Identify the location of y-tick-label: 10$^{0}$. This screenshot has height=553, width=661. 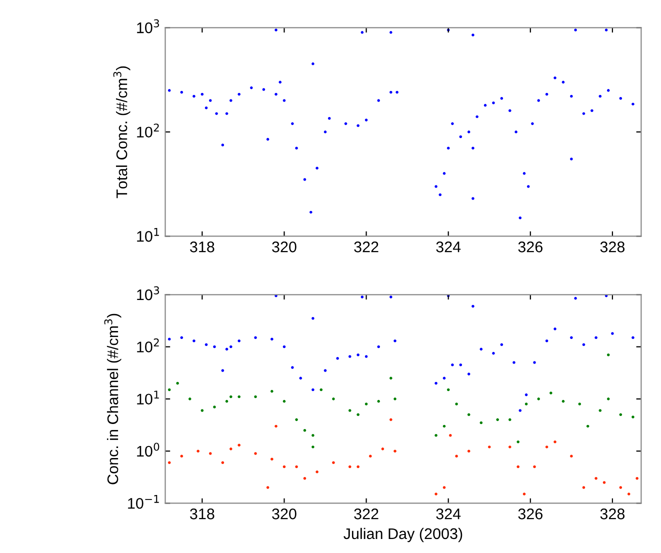
(148, 449).